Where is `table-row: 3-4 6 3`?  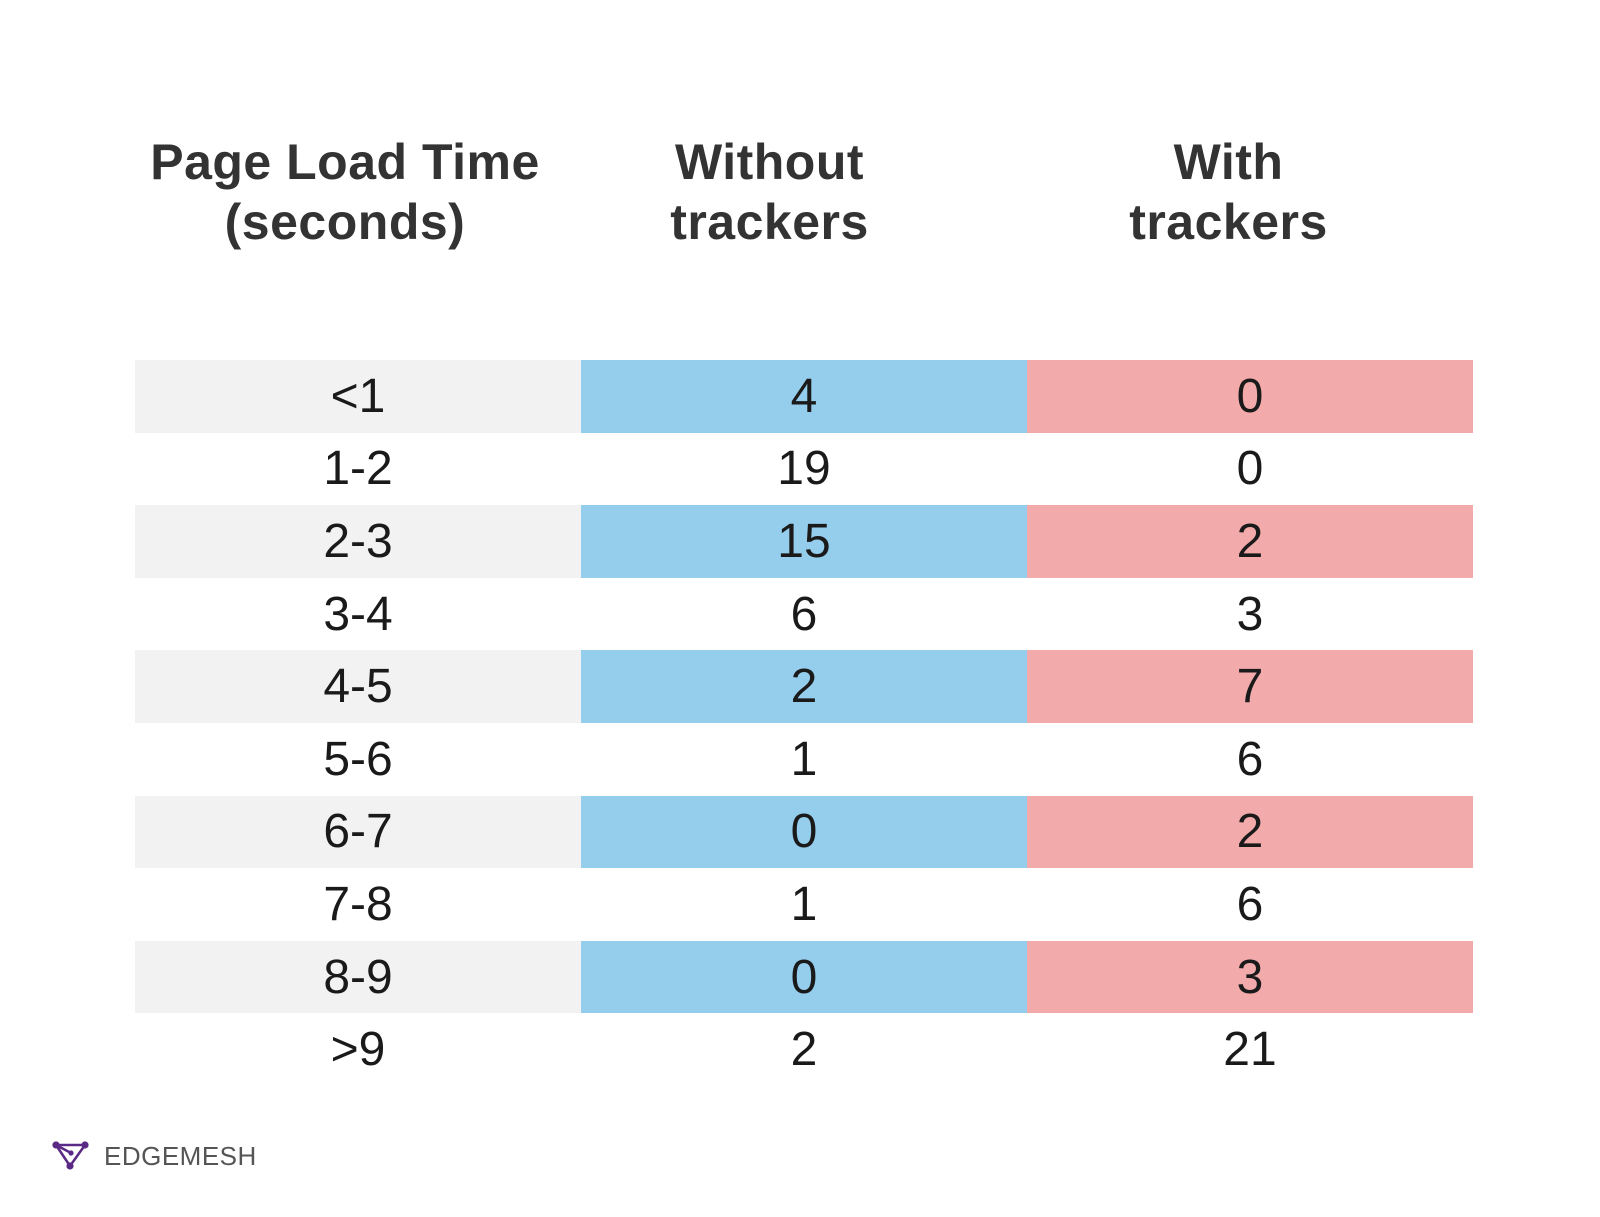 table-row: 3-4 6 3 is located at coordinates (804, 614).